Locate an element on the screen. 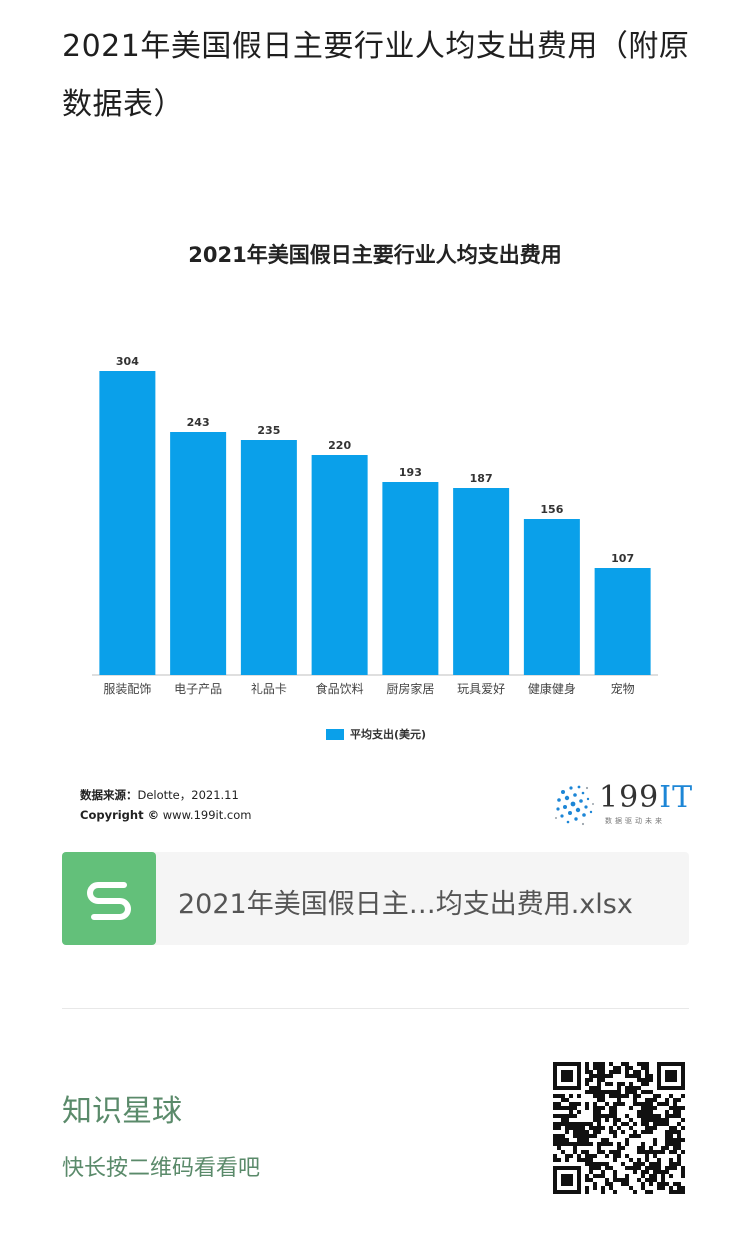 This screenshot has width=750, height=1249. legend-label: 平均支出(美元) is located at coordinates (388, 734).